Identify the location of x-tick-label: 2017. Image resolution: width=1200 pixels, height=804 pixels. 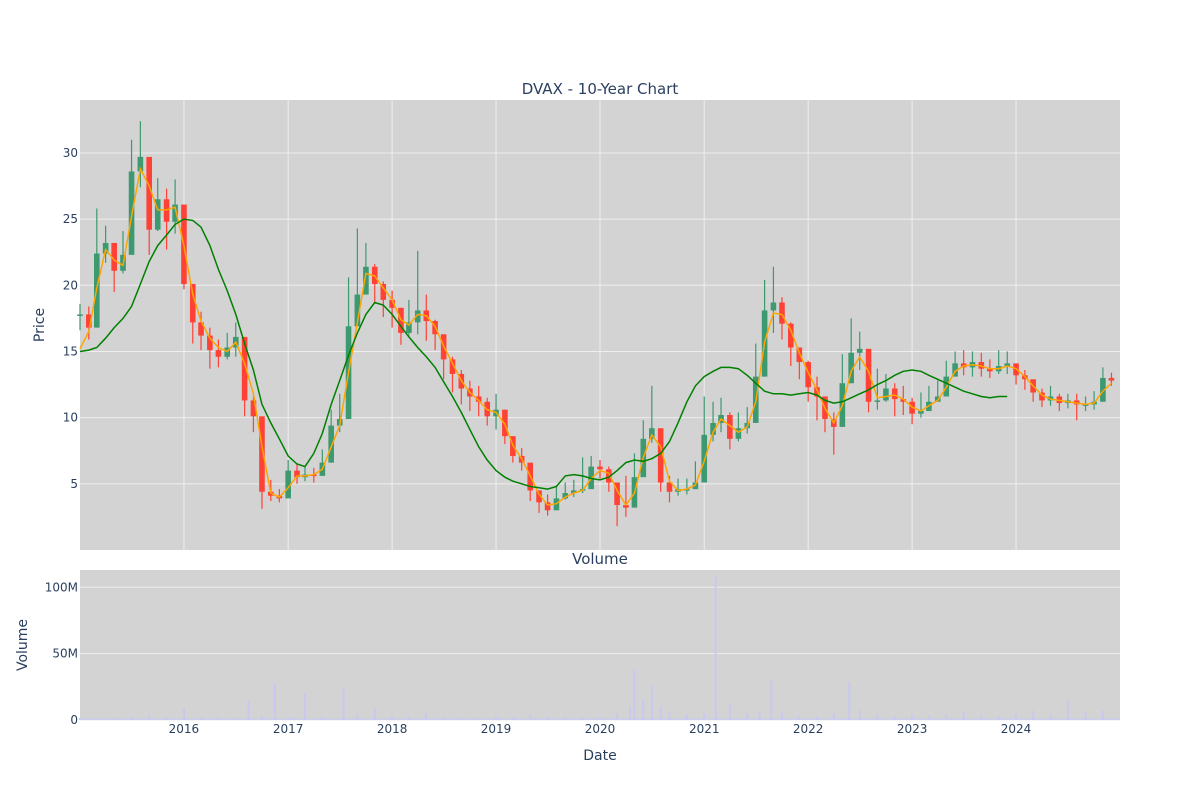
(288, 729).